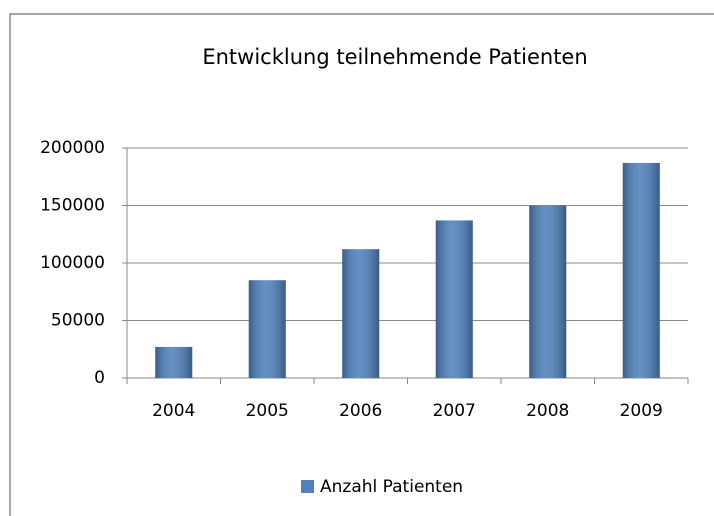  I want to click on x-tick-label: 2004, so click(173, 411).